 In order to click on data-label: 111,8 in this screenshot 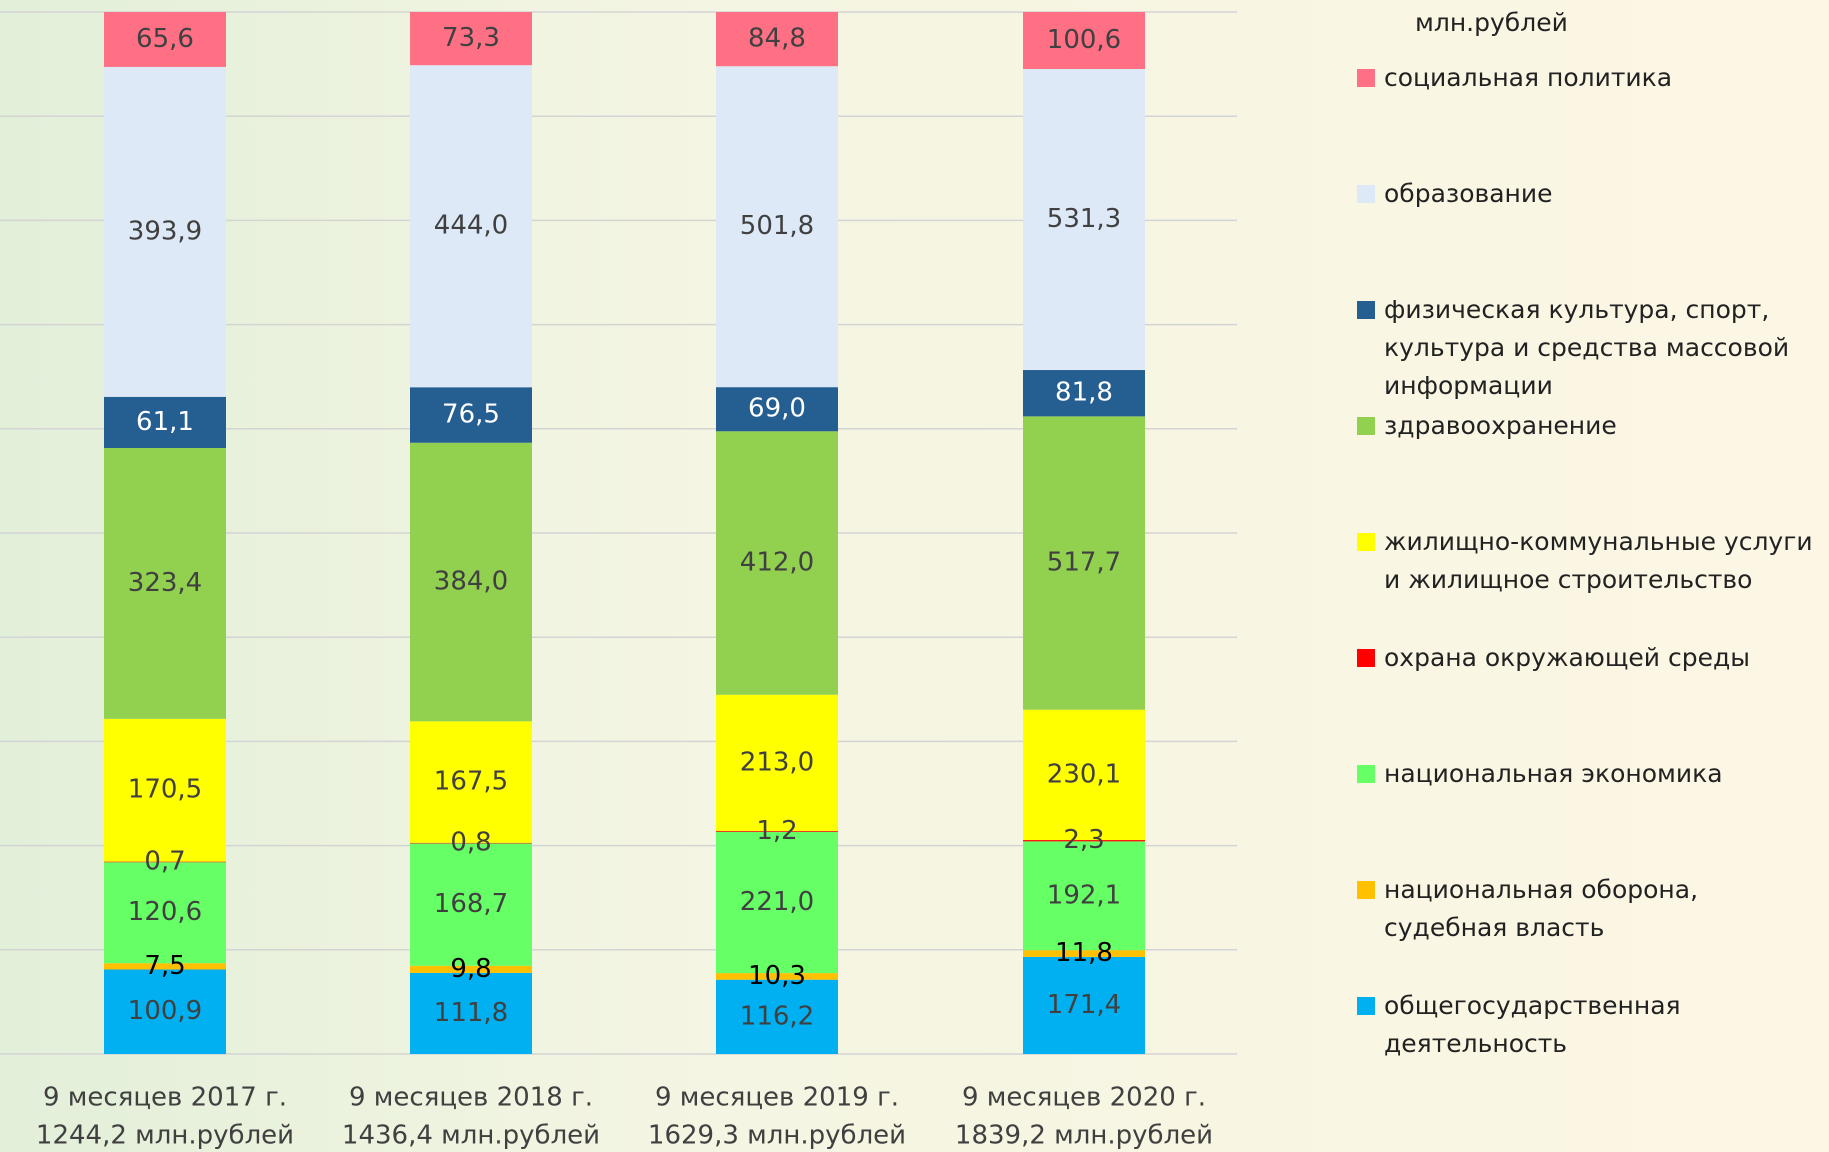, I will do `click(471, 1013)`.